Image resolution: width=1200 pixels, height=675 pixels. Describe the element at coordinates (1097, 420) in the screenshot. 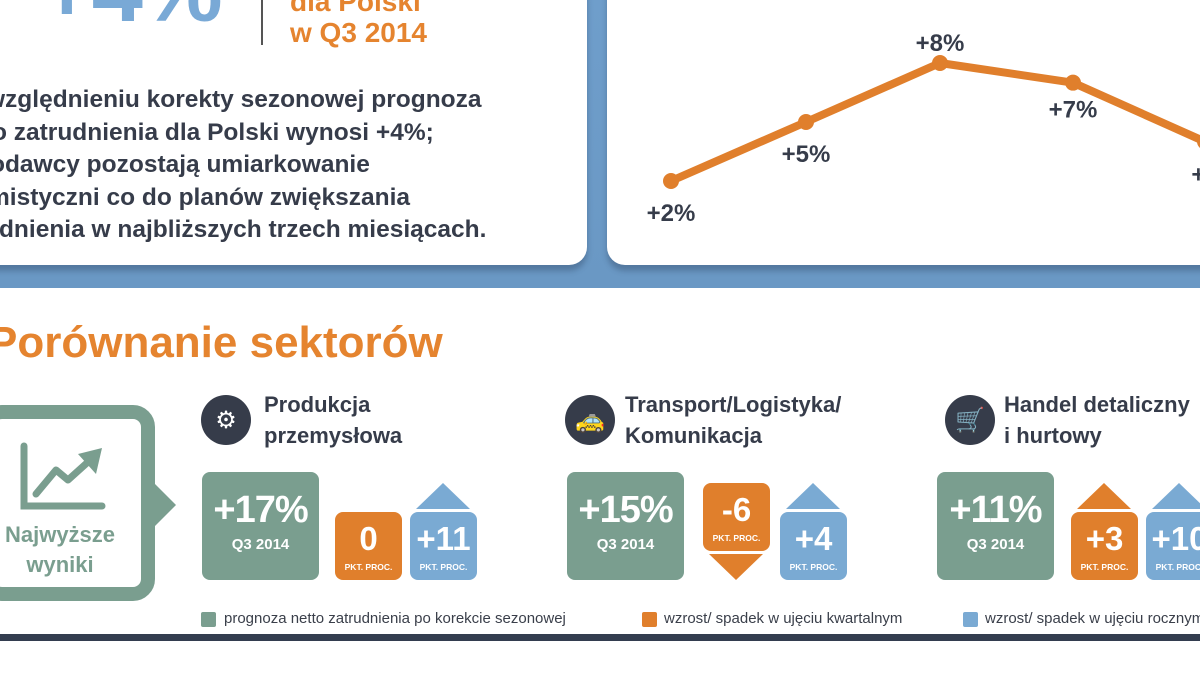

I see `sector-title: Handel detaliczny i hurtowy` at that location.